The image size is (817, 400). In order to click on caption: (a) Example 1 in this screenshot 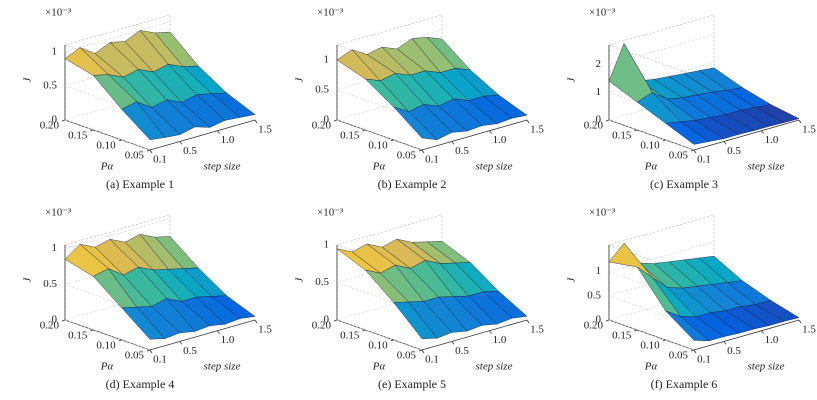, I will do `click(140, 184)`.